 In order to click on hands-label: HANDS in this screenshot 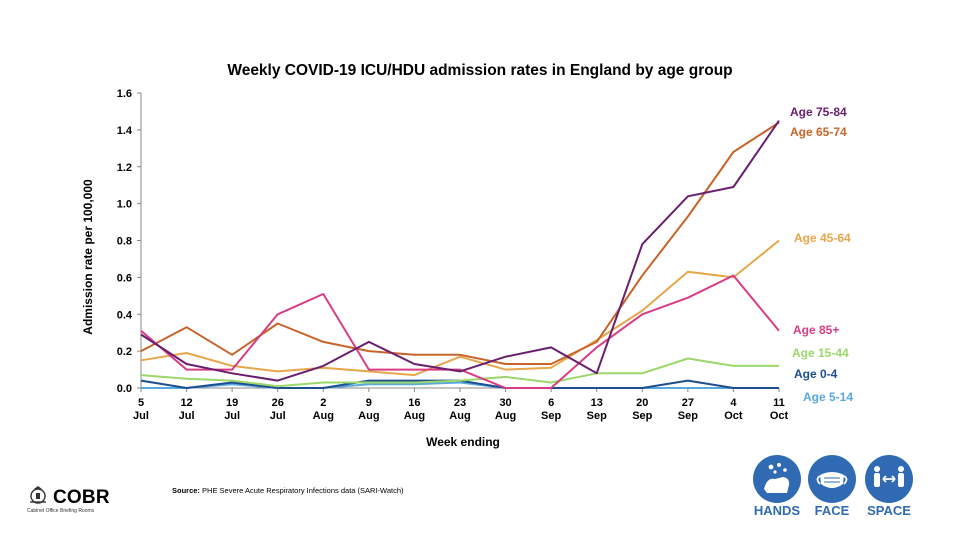, I will do `click(777, 510)`.